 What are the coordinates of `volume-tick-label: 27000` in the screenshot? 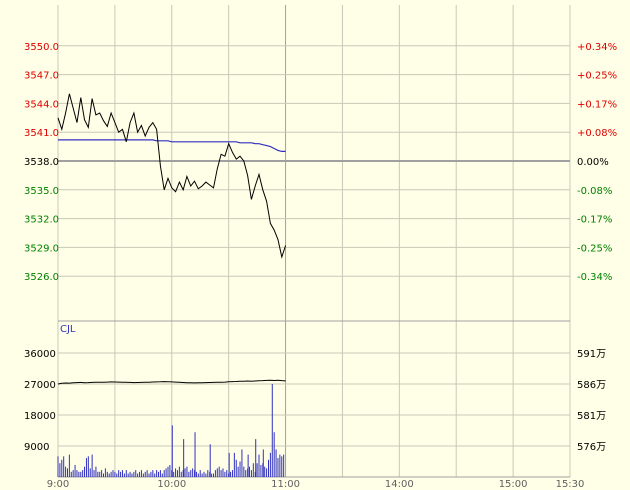 It's located at (40, 385).